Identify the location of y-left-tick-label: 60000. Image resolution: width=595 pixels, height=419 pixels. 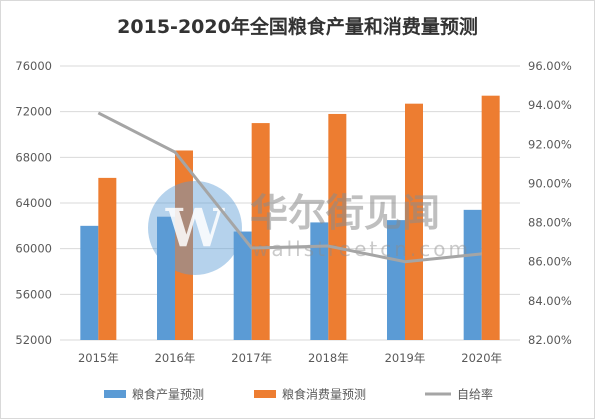
(33, 249).